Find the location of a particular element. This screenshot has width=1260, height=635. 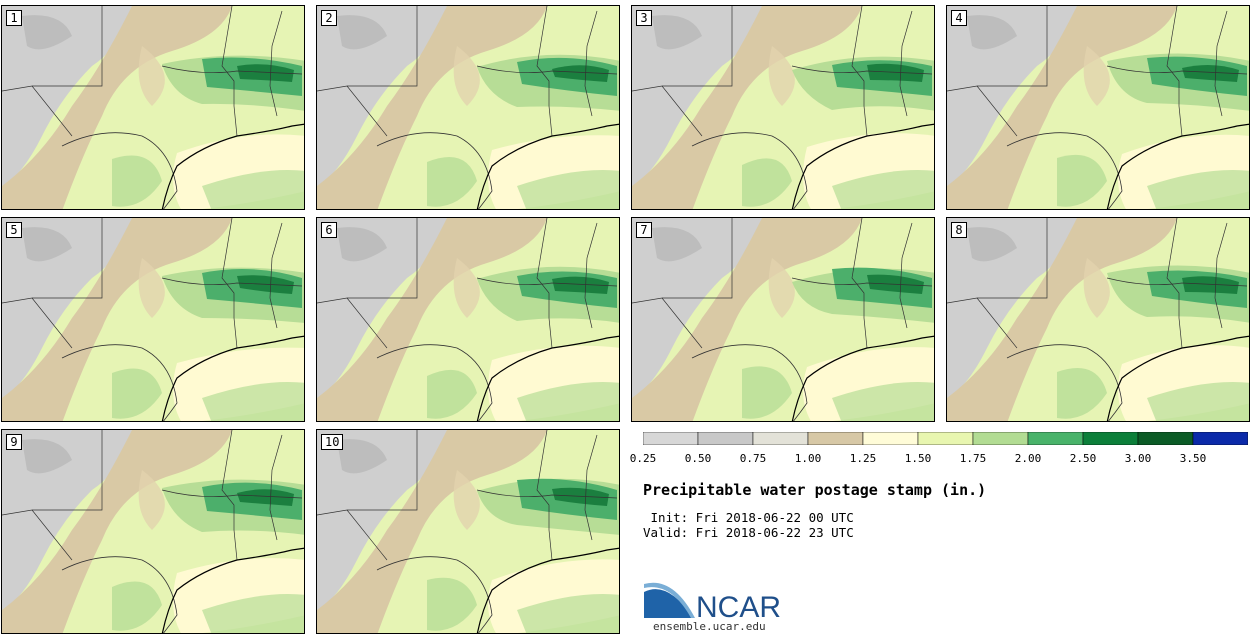

logo-url: ensemble.ucar.edu is located at coordinates (709, 626).